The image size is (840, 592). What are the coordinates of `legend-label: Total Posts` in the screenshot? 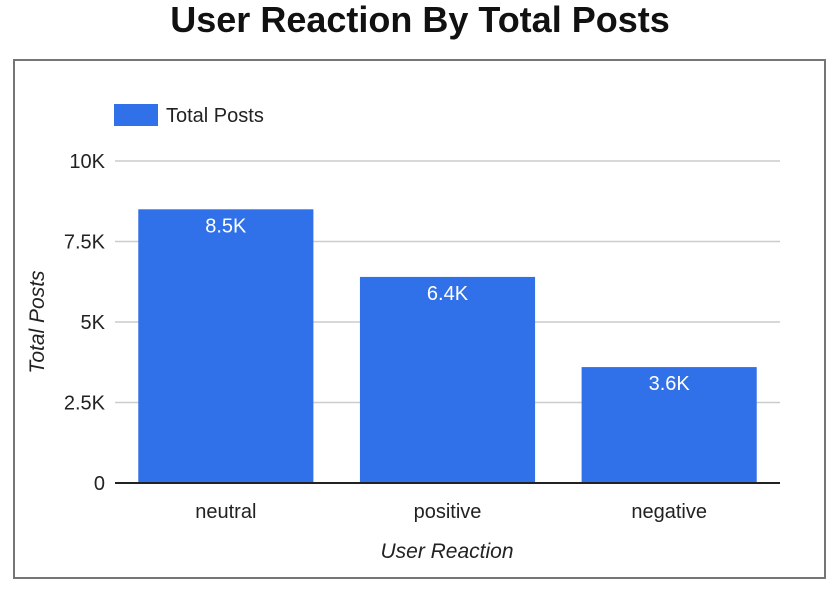 It's located at (215, 116).